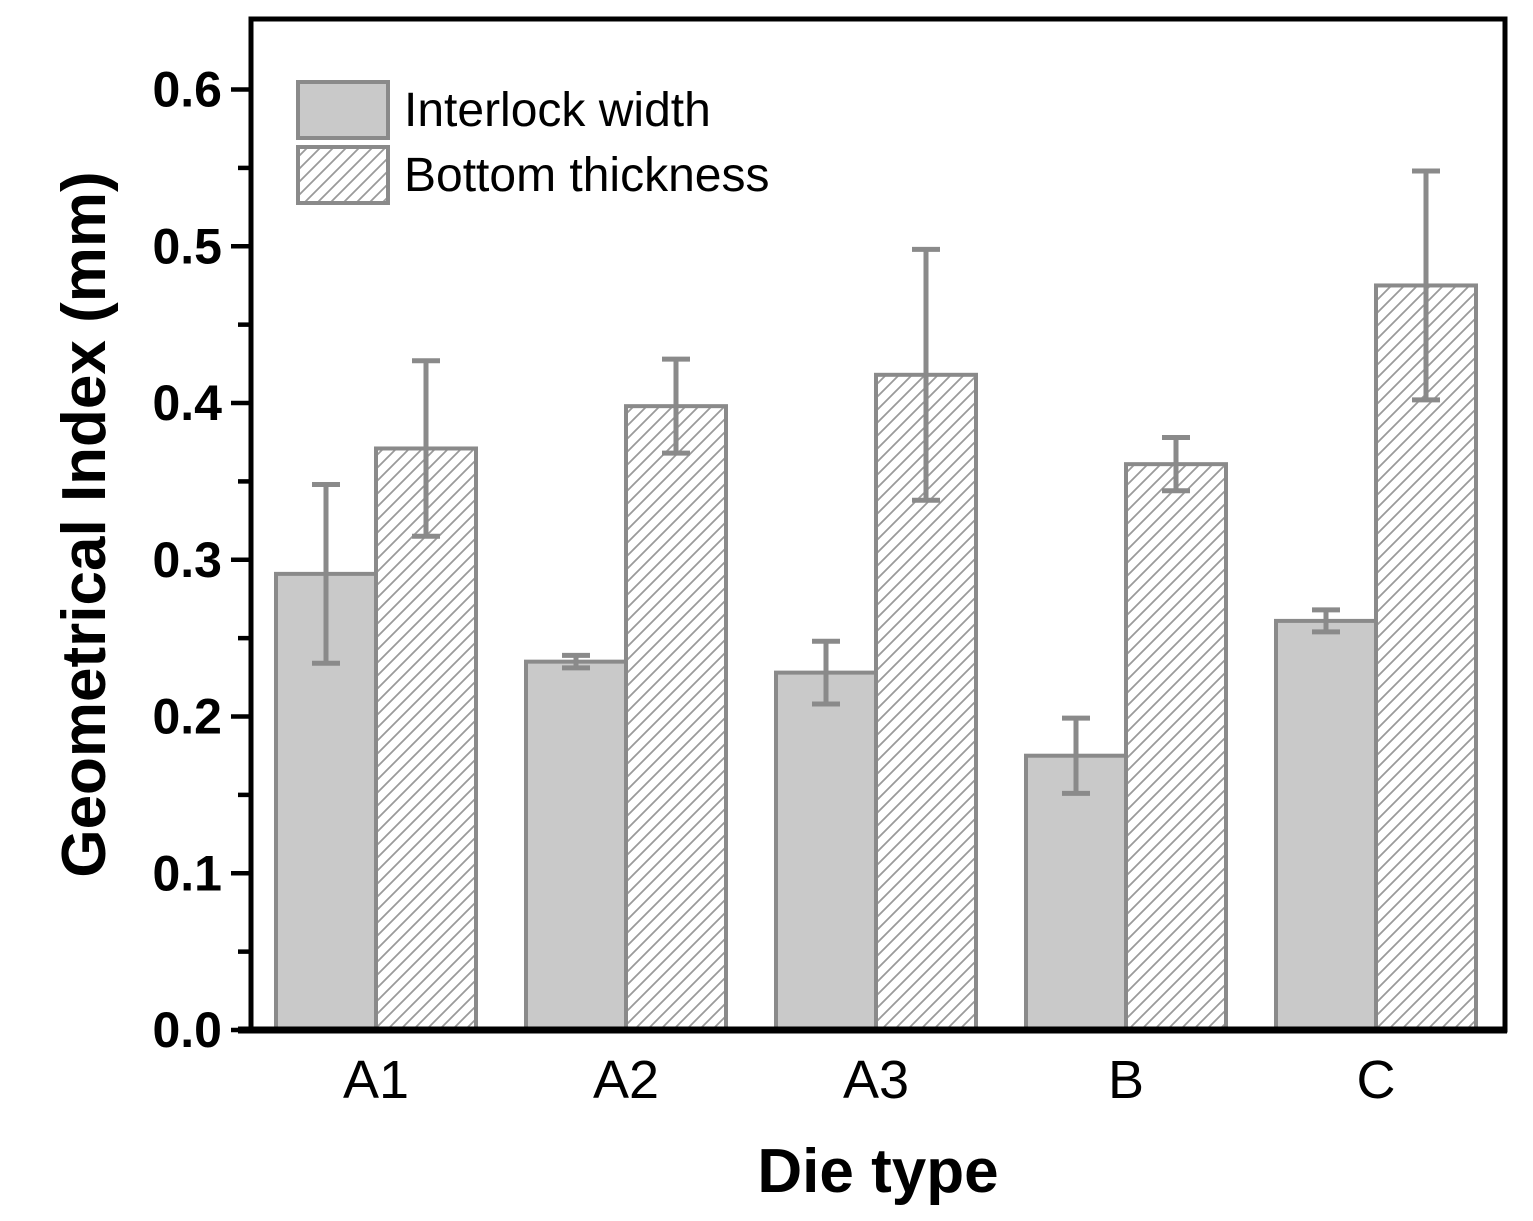 This screenshot has height=1221, width=1533. I want to click on y-tick-label: 0.2, so click(187, 717).